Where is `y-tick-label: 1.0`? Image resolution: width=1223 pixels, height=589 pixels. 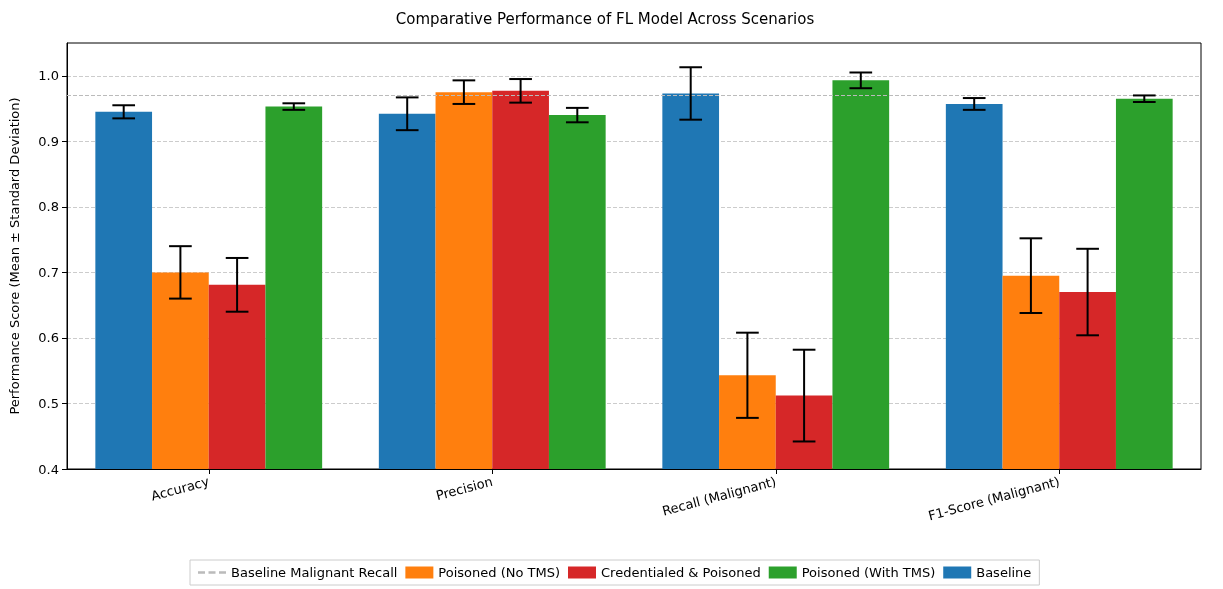
y-tick-label: 1.0 is located at coordinates (48, 76).